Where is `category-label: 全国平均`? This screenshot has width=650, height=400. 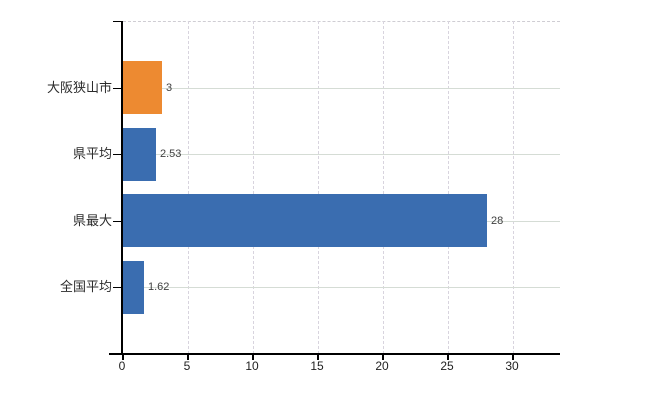 category-label: 全国平均 is located at coordinates (85, 286).